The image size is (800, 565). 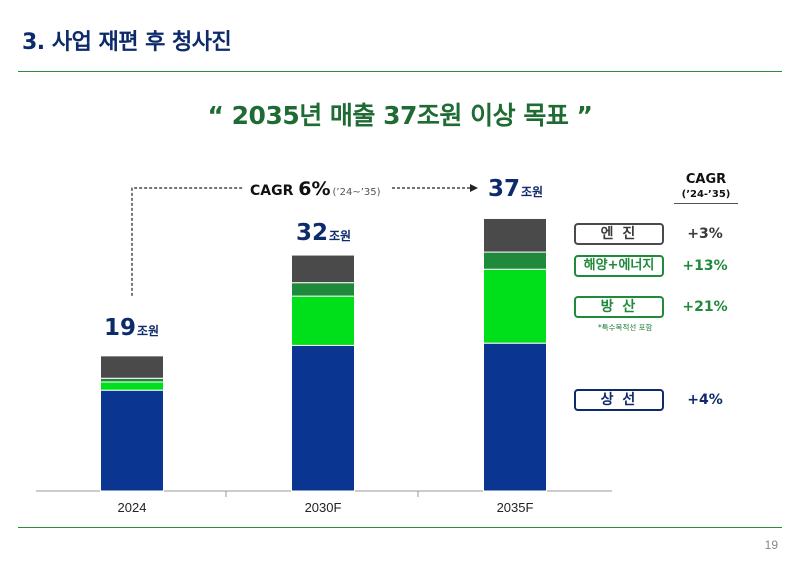 What do you see at coordinates (312, 233) in the screenshot?
I see `total-value: 32` at bounding box center [312, 233].